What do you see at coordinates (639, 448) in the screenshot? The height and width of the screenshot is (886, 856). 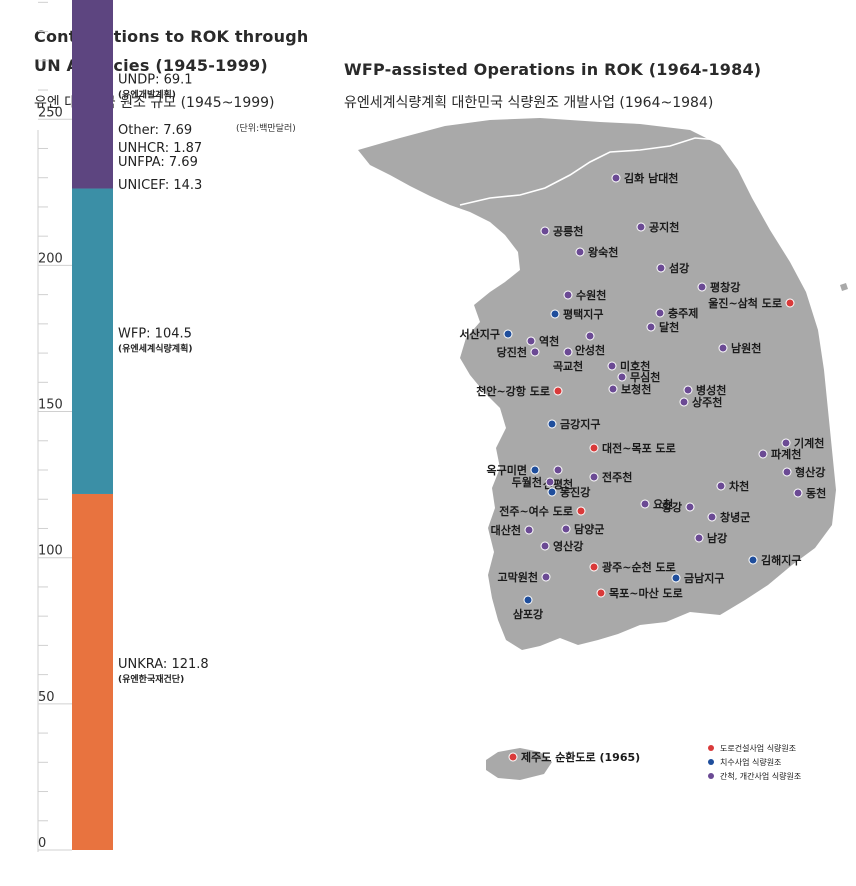 I see `map-location-label: 대전~목포 도로` at bounding box center [639, 448].